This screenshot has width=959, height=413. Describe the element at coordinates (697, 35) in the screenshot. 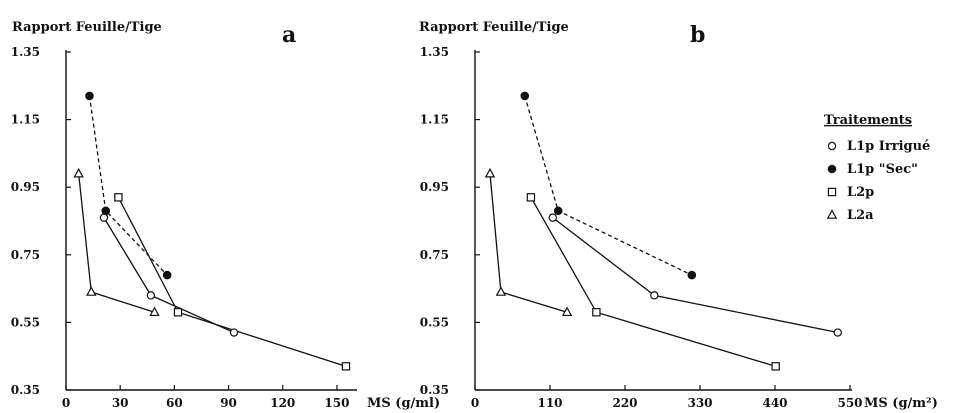

I see `panel-label: b` at that location.